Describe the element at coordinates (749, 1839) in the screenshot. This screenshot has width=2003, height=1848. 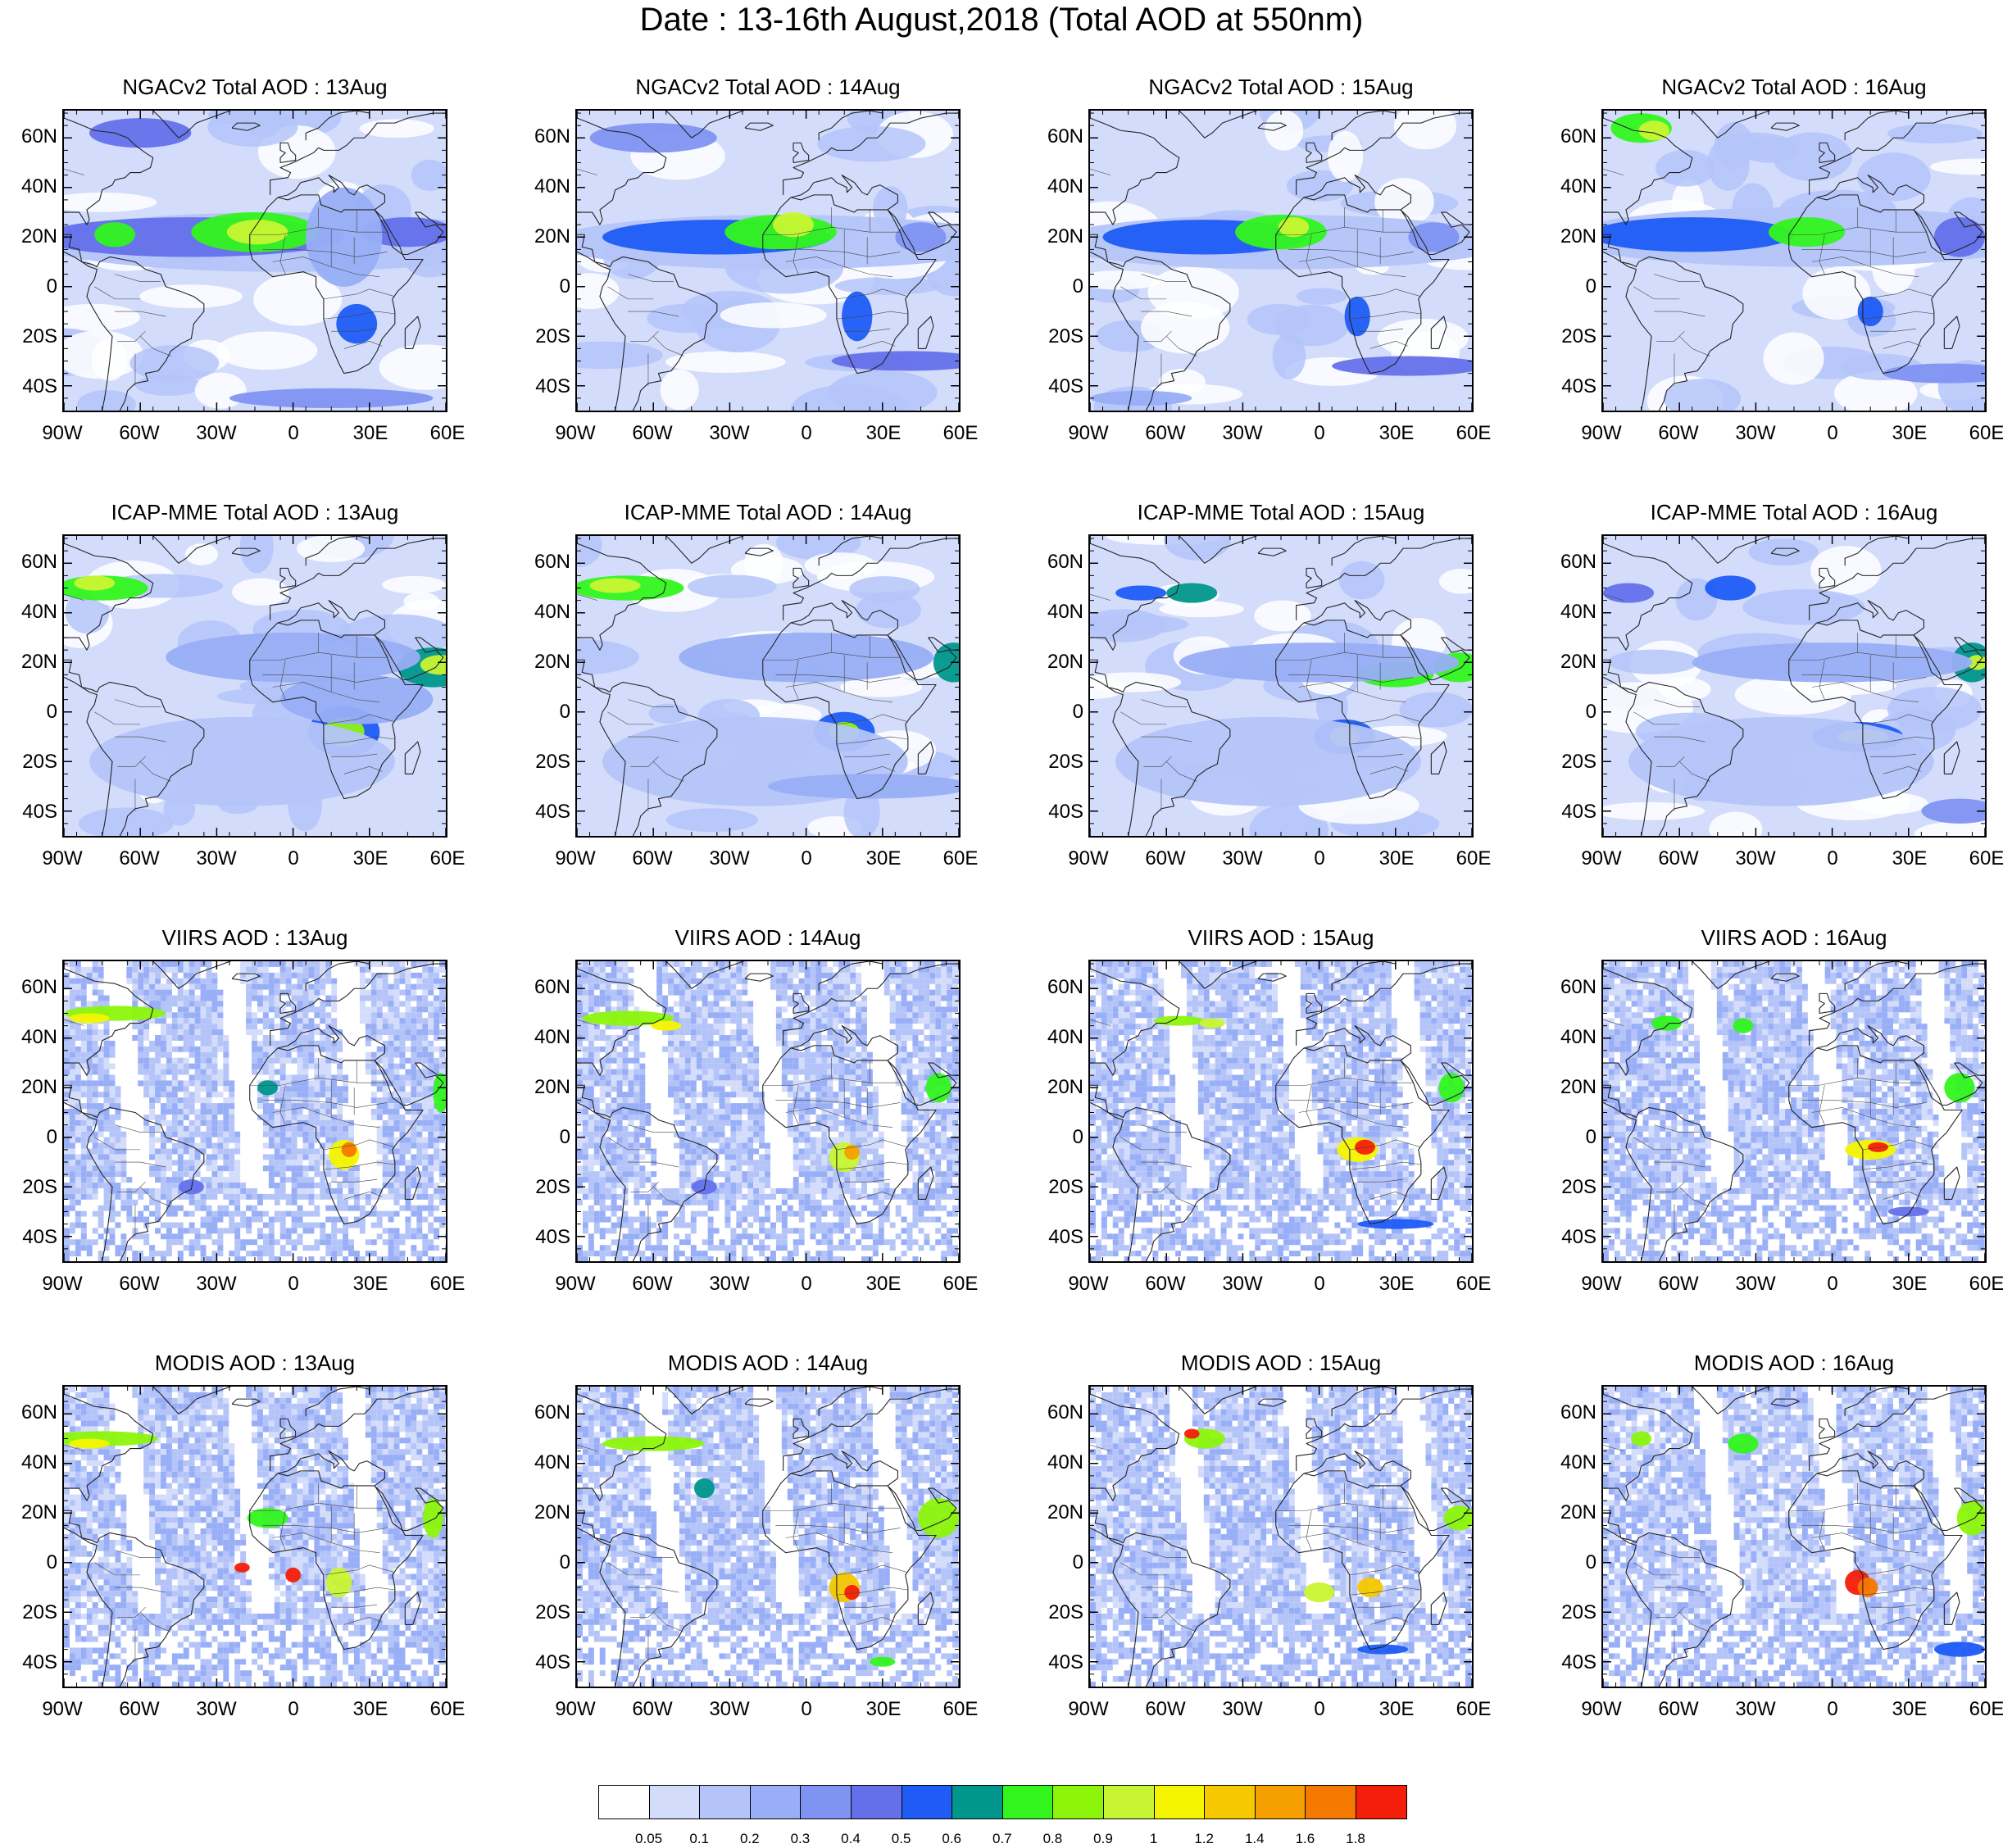
I see `colorbar-label: 0.2` at that location.